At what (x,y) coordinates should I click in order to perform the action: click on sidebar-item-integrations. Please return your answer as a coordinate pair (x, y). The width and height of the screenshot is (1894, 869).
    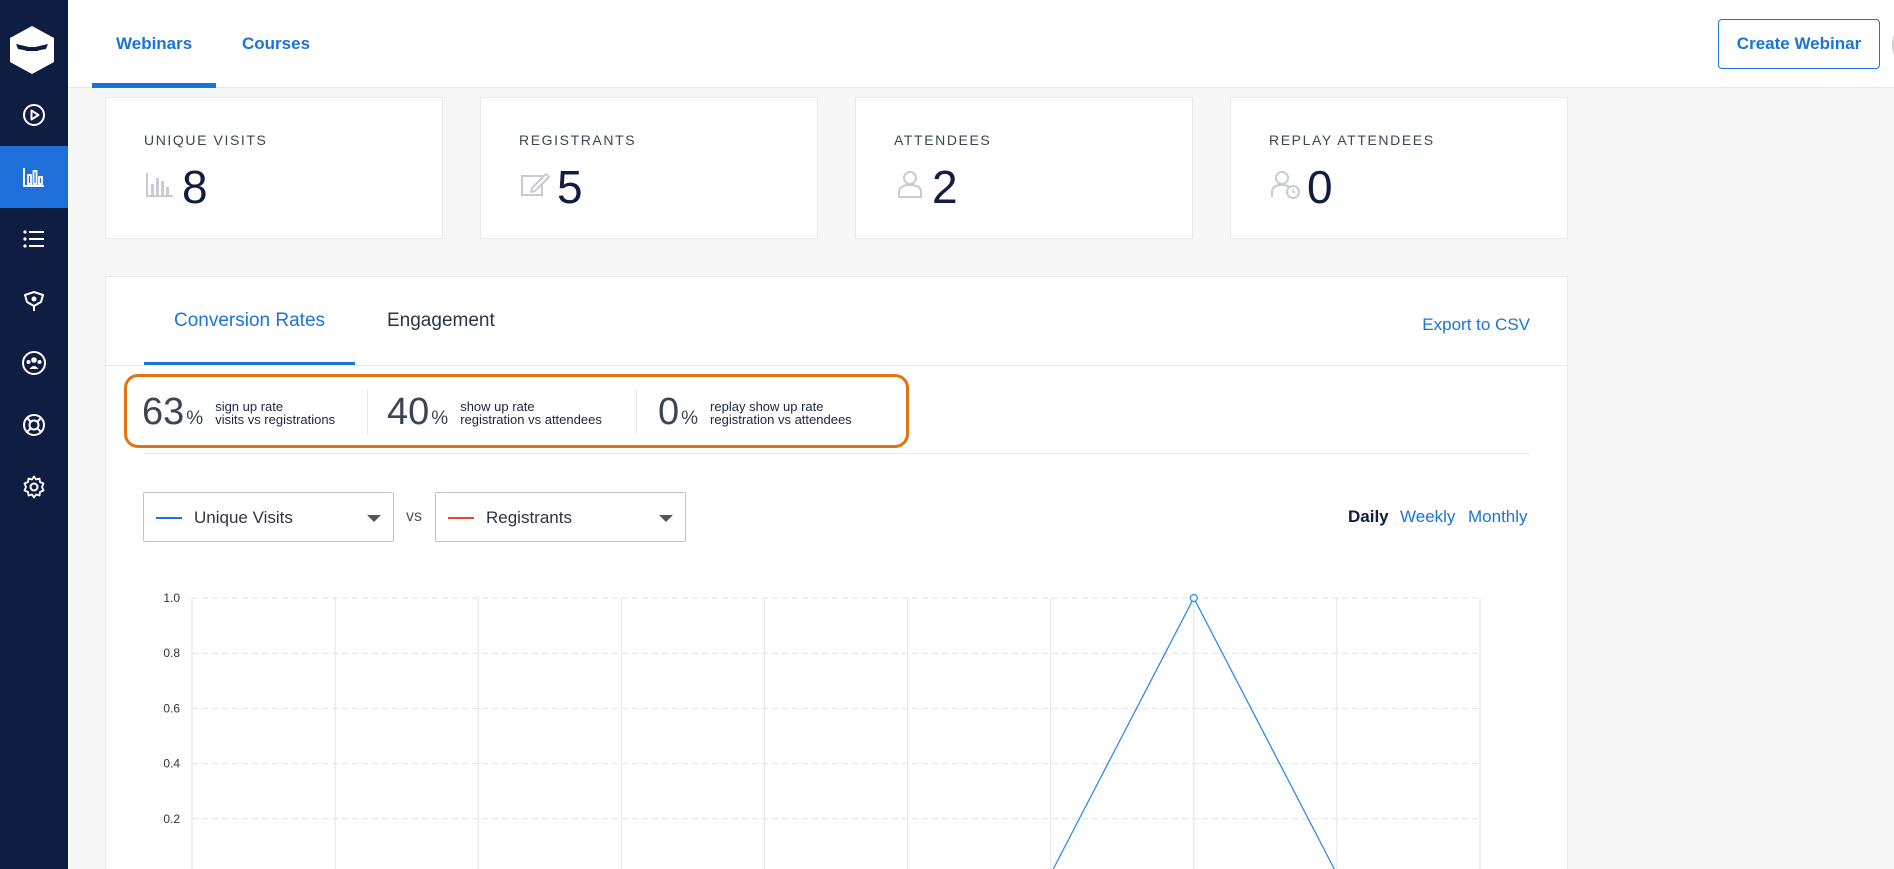
    Looking at the image, I should click on (34, 301).